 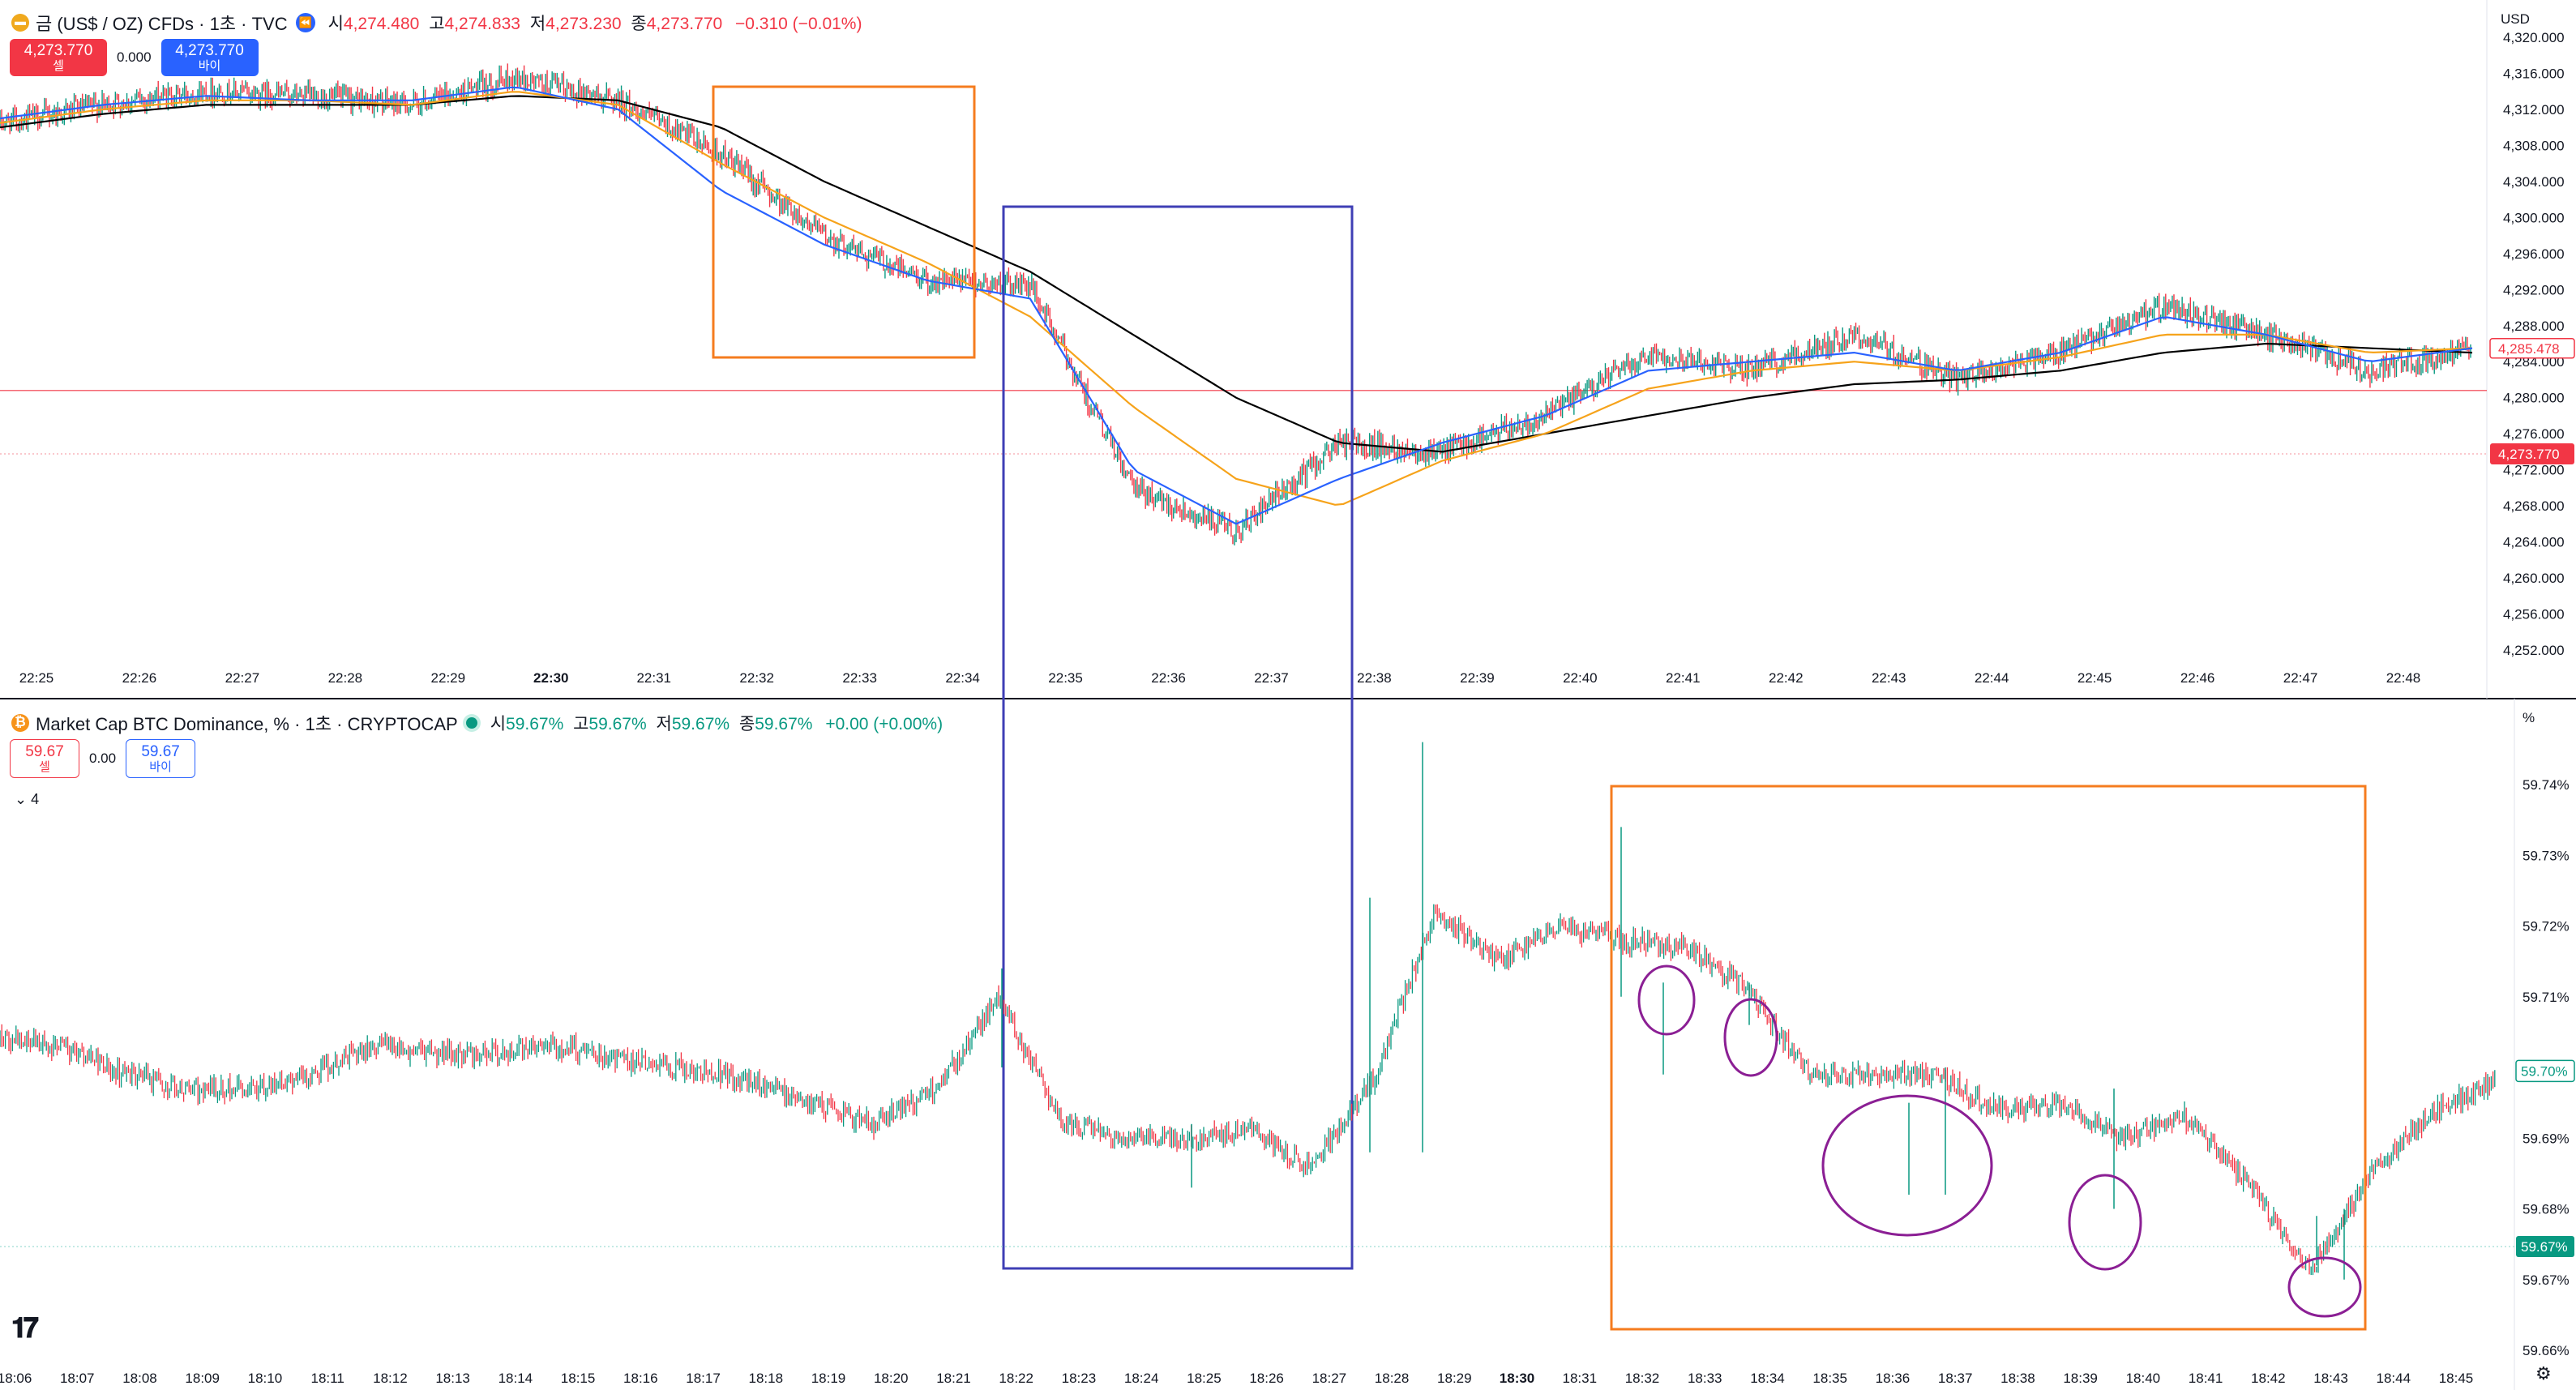 What do you see at coordinates (2080, 1379) in the screenshot?
I see `btc-time-tick: 18:39` at bounding box center [2080, 1379].